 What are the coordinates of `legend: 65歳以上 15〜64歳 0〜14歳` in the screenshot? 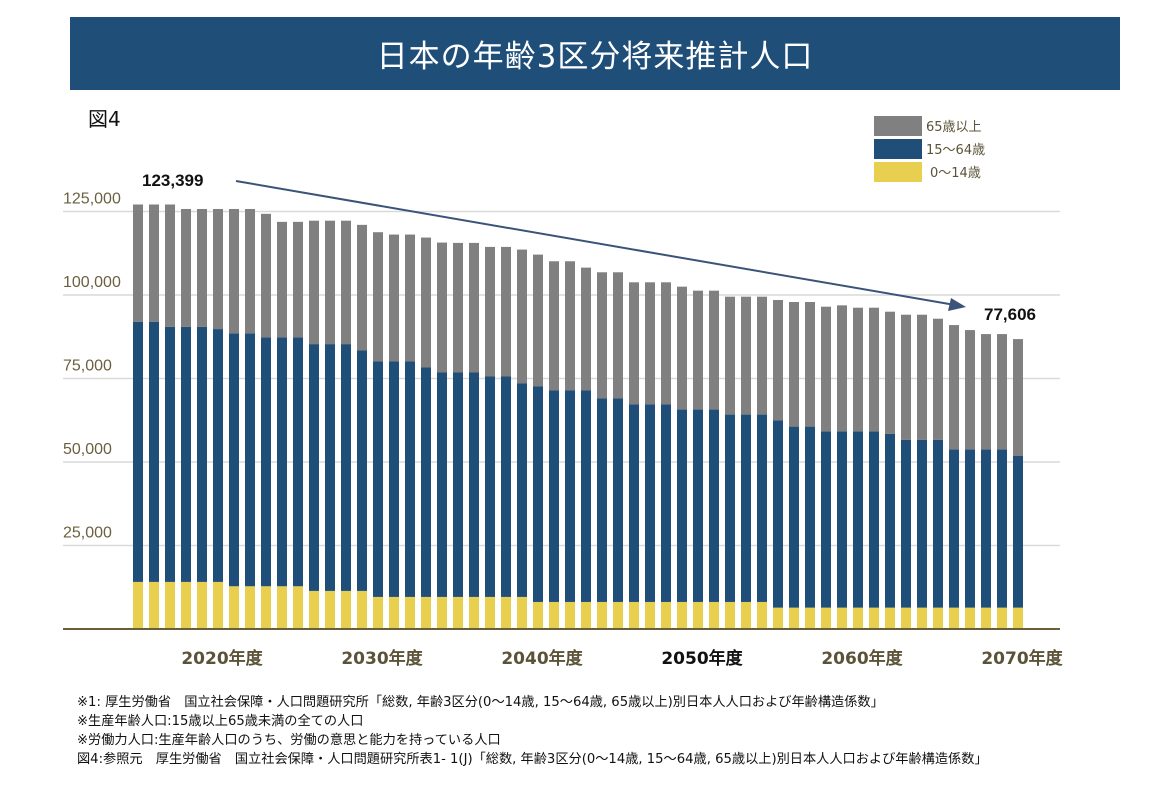 It's located at (929, 149).